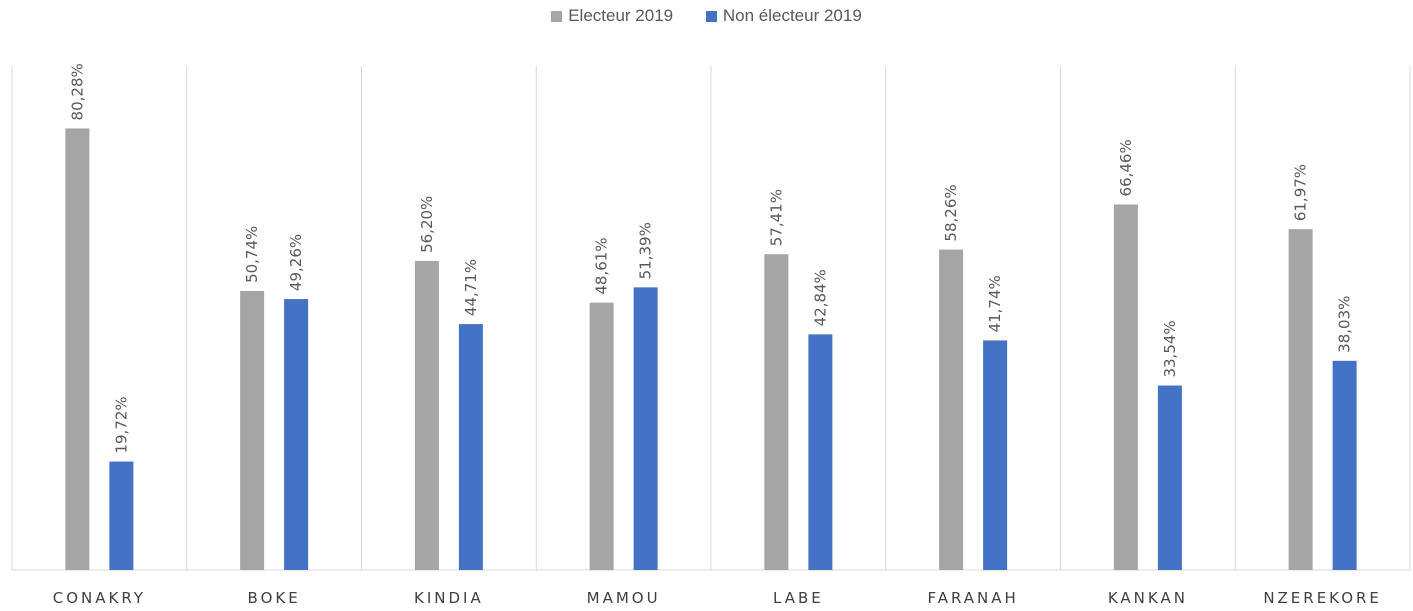 The width and height of the screenshot is (1413, 611). Describe the element at coordinates (621, 15) in the screenshot. I see `legend-label-electeur: Electeur 2019` at that location.